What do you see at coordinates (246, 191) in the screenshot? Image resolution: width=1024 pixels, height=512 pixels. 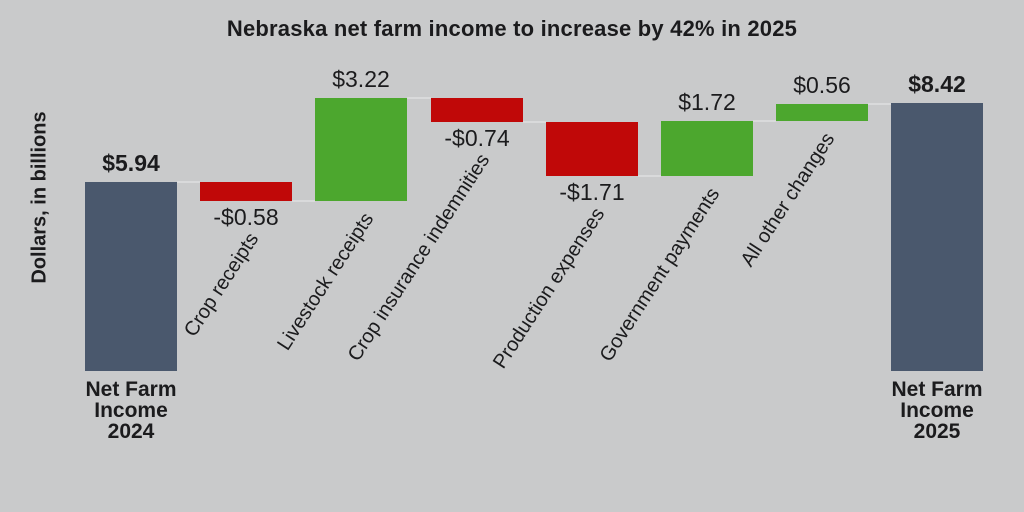 I see `bar-crop-receipts` at bounding box center [246, 191].